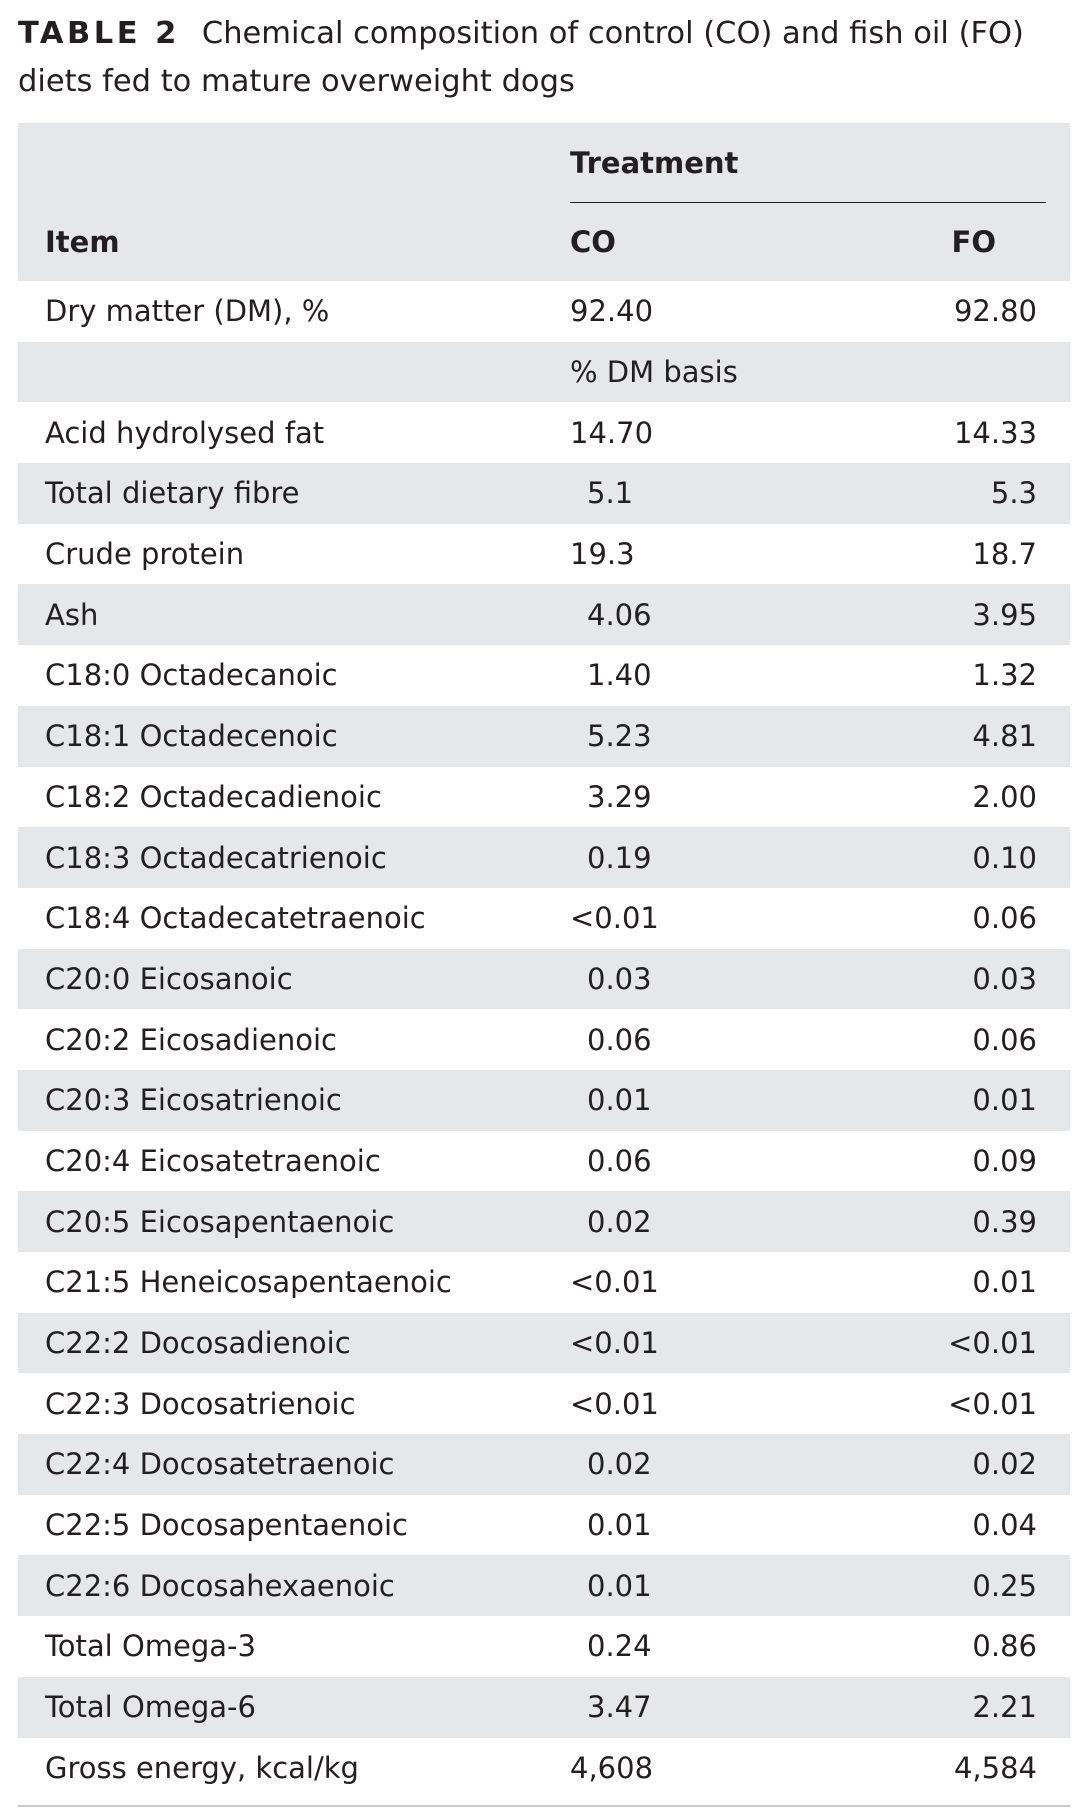  I want to click on header-row-columns: Item CO FO, so click(544, 242).